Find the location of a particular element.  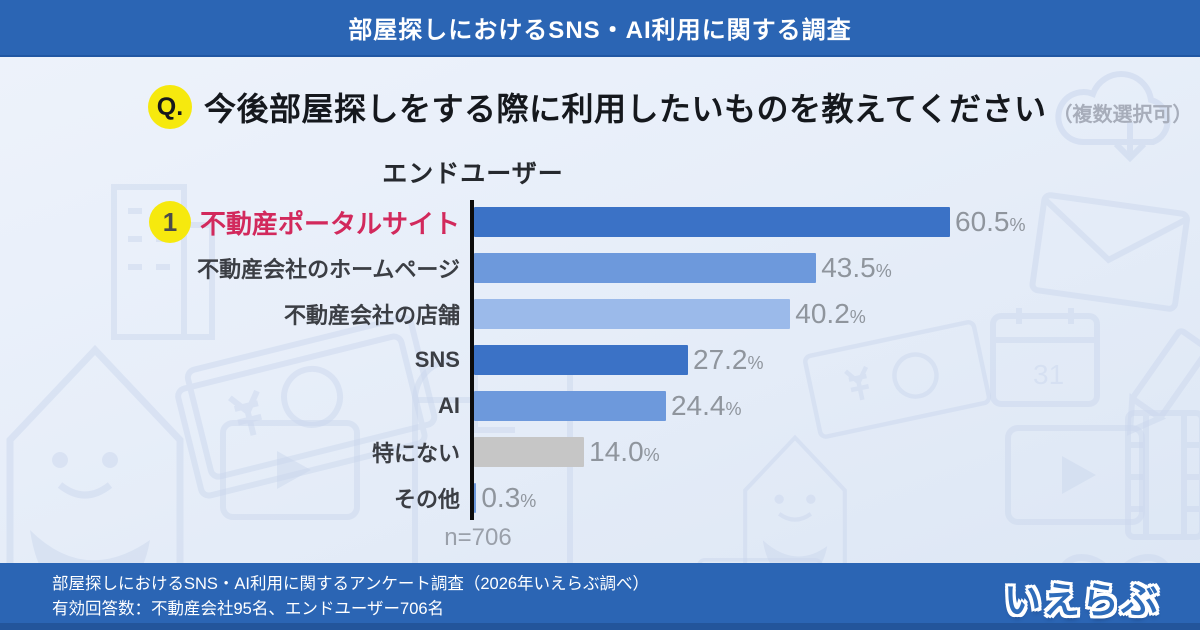

value-label: 27.2% is located at coordinates (728, 359).